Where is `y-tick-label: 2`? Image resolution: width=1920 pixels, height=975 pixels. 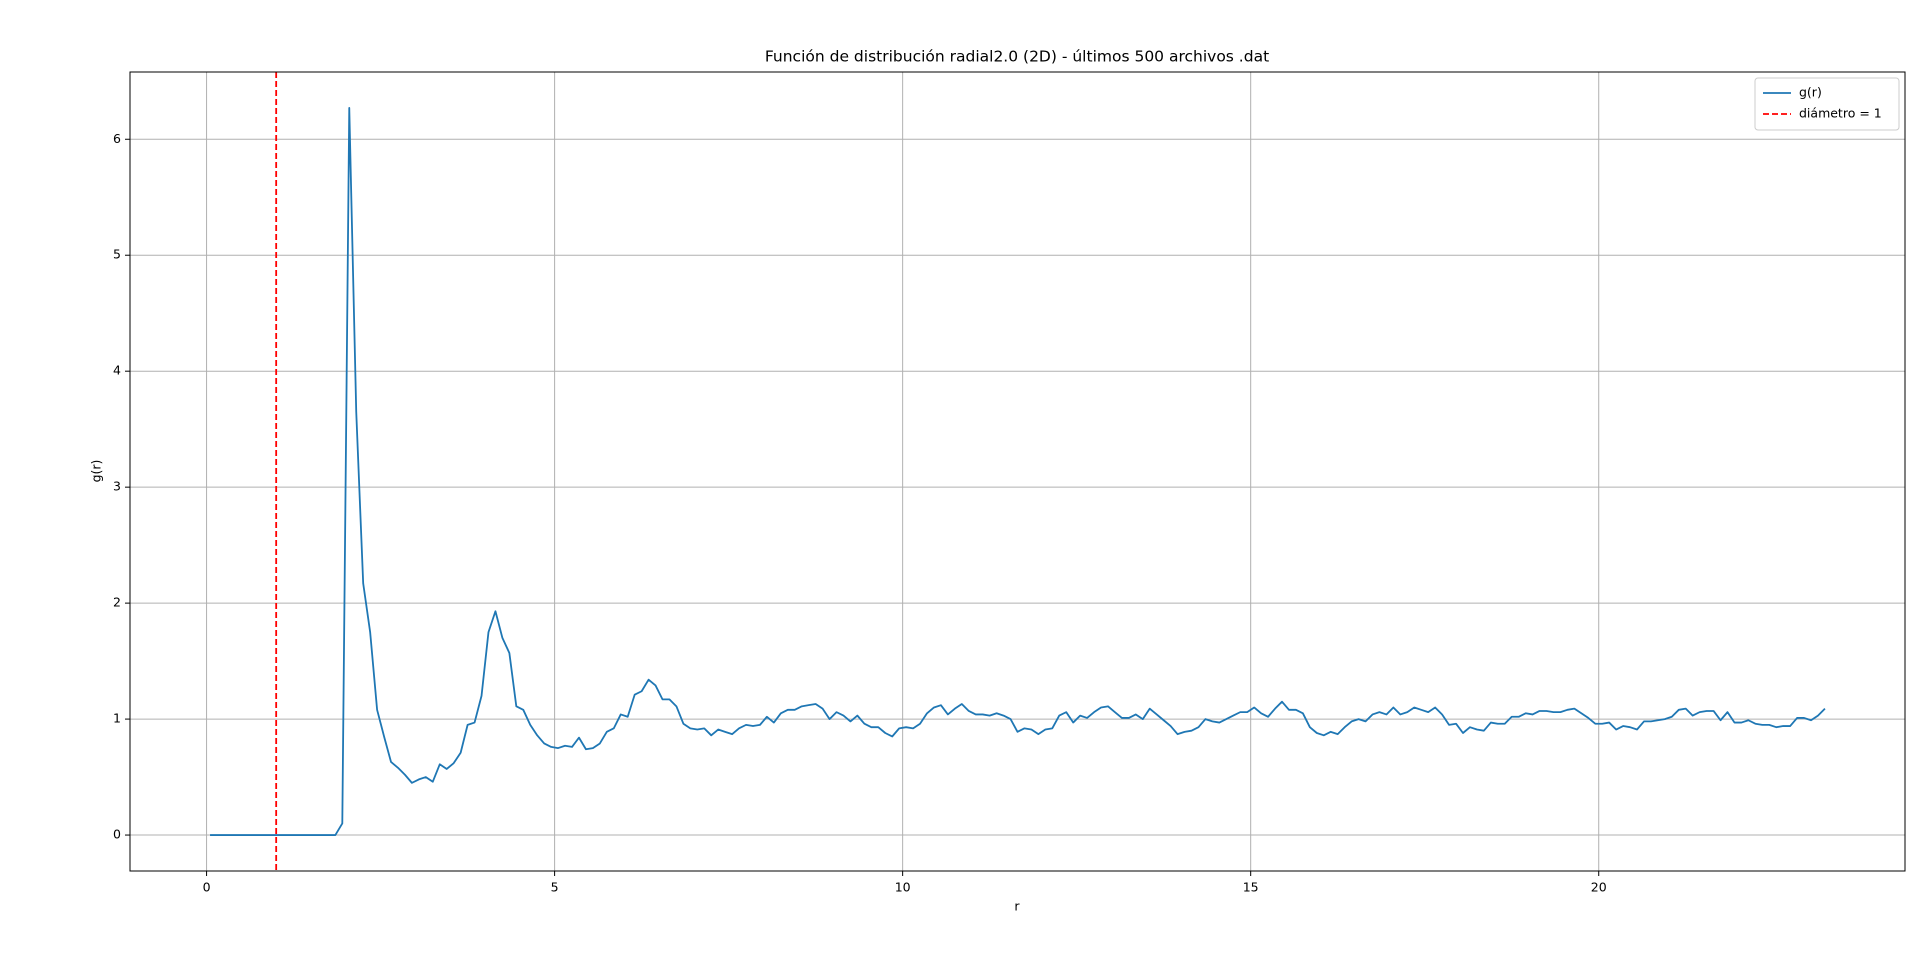 y-tick-label: 2 is located at coordinates (117, 602).